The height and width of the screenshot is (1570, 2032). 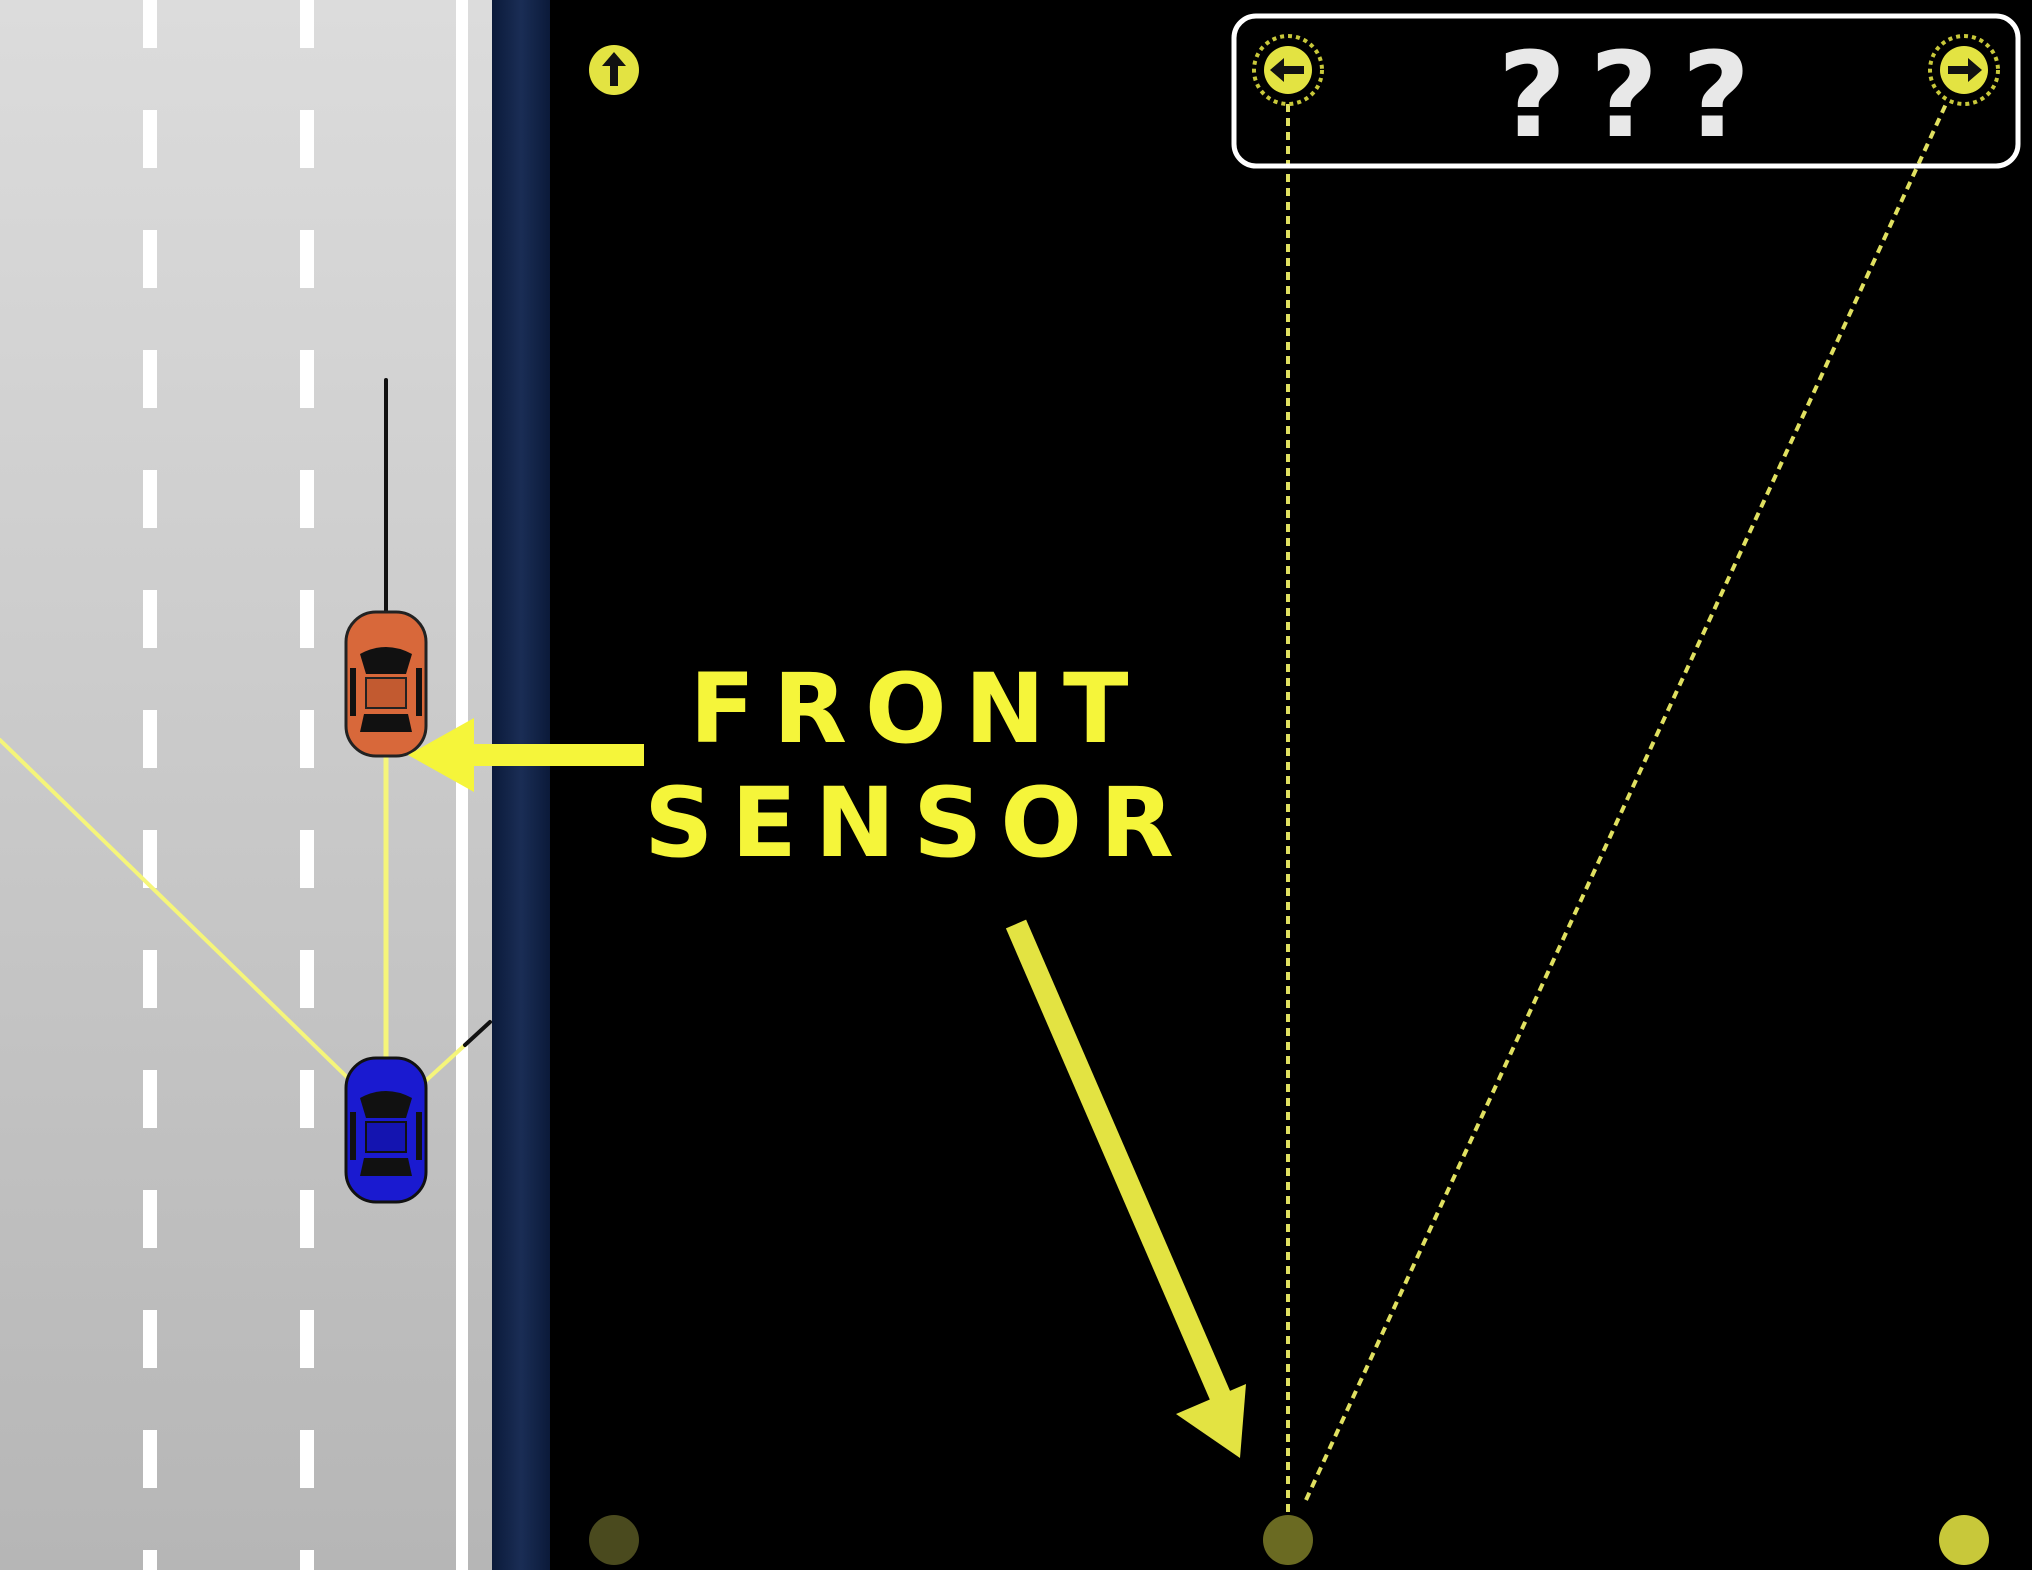 I want to click on input-node-front-sensor, so click(x=1288, y=1540).